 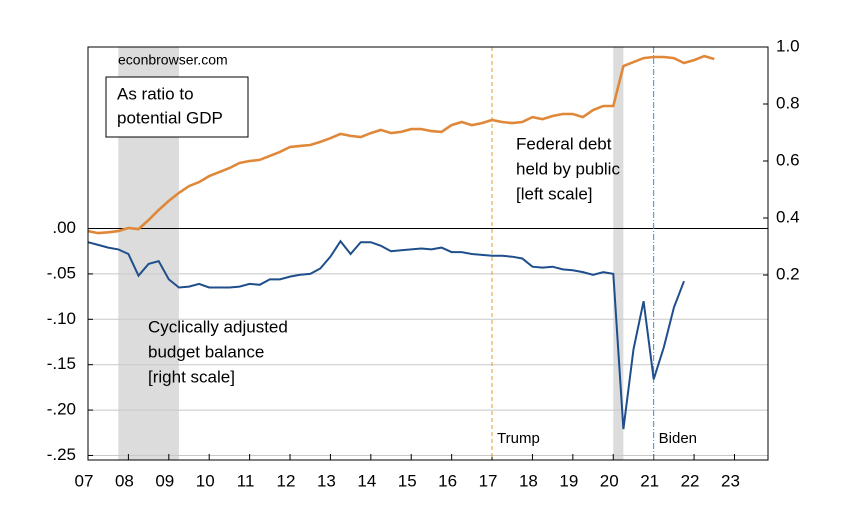 What do you see at coordinates (173, 60) in the screenshot?
I see `source-label: econbrowser.com` at bounding box center [173, 60].